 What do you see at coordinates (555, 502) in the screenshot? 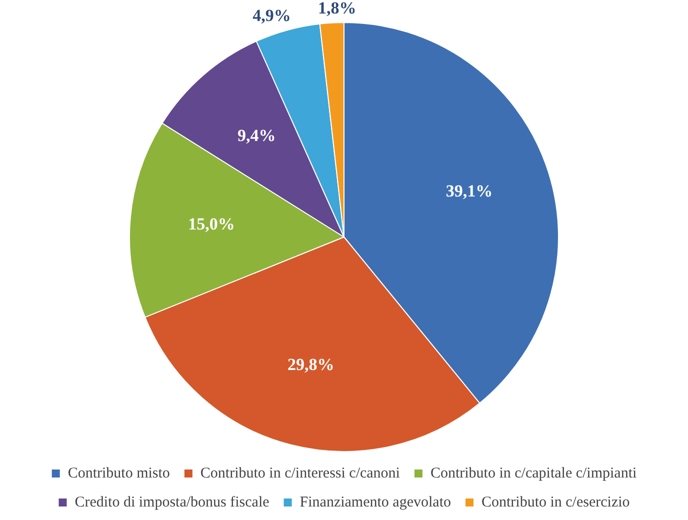
I see `legend-label: Contributo in c/esercizio` at bounding box center [555, 502].